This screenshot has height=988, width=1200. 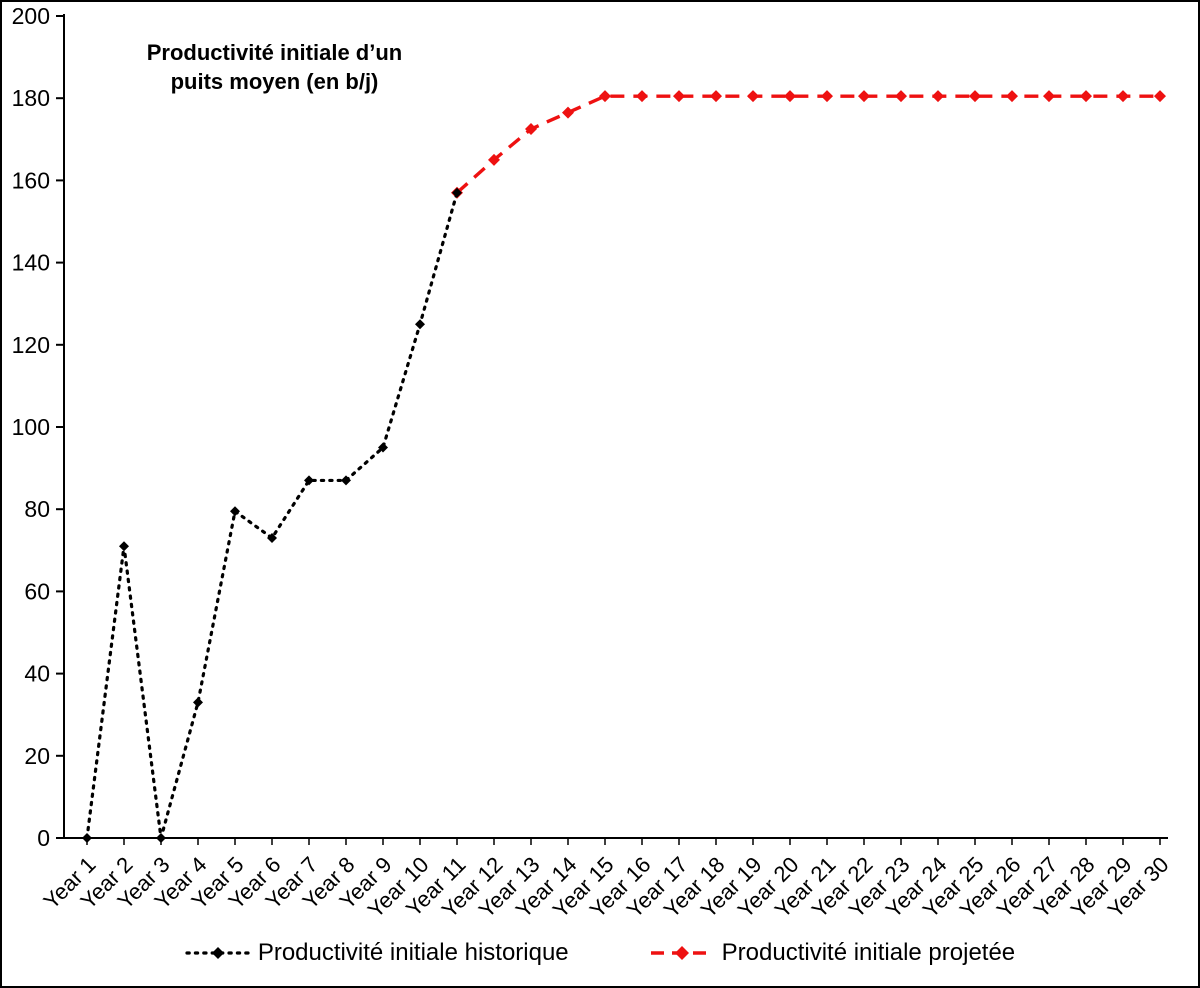 I want to click on legend-entry-projected: Productivité initiale projetée, so click(x=832, y=953).